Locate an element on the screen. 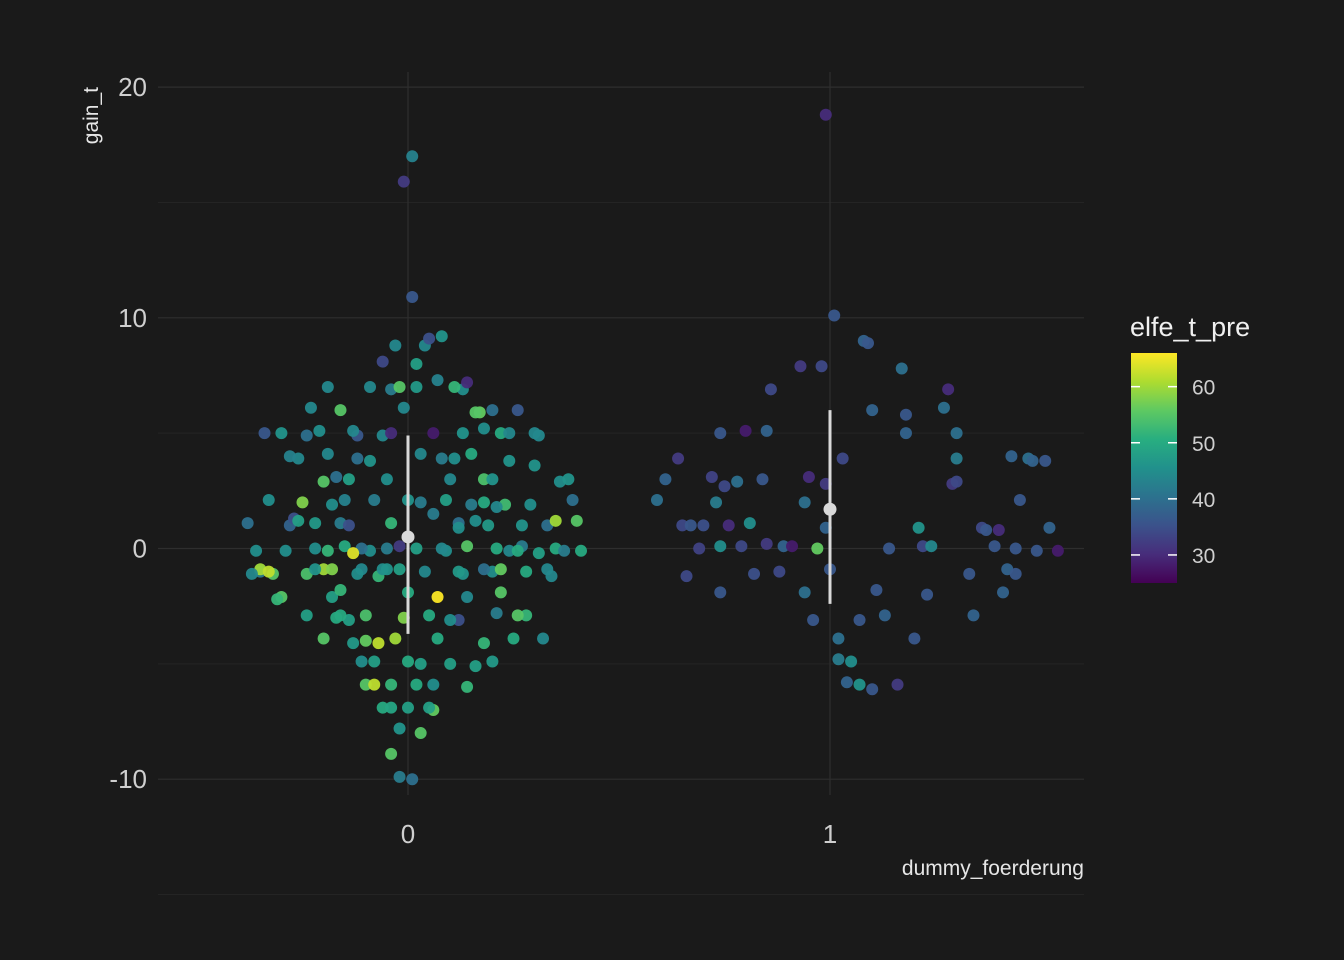  x-tick-label: 1 is located at coordinates (830, 834).